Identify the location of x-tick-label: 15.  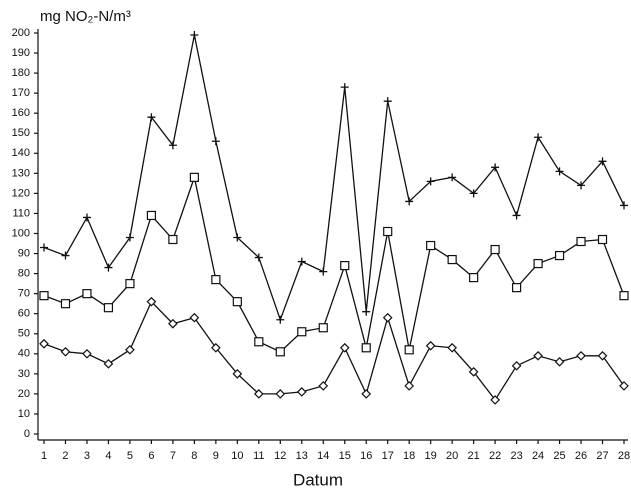
(345, 456).